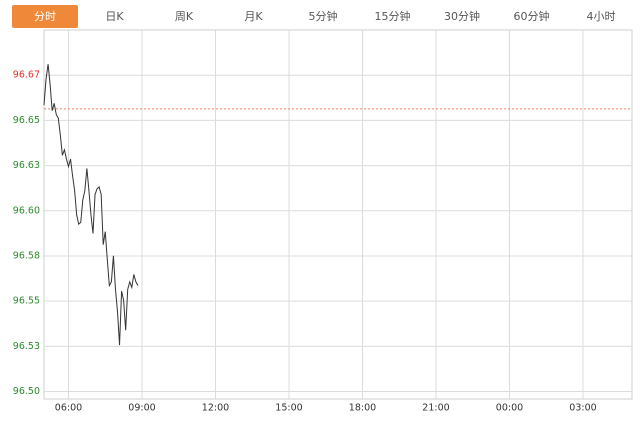 The width and height of the screenshot is (640, 424). I want to click on x-tick-label: 21:00, so click(435, 408).